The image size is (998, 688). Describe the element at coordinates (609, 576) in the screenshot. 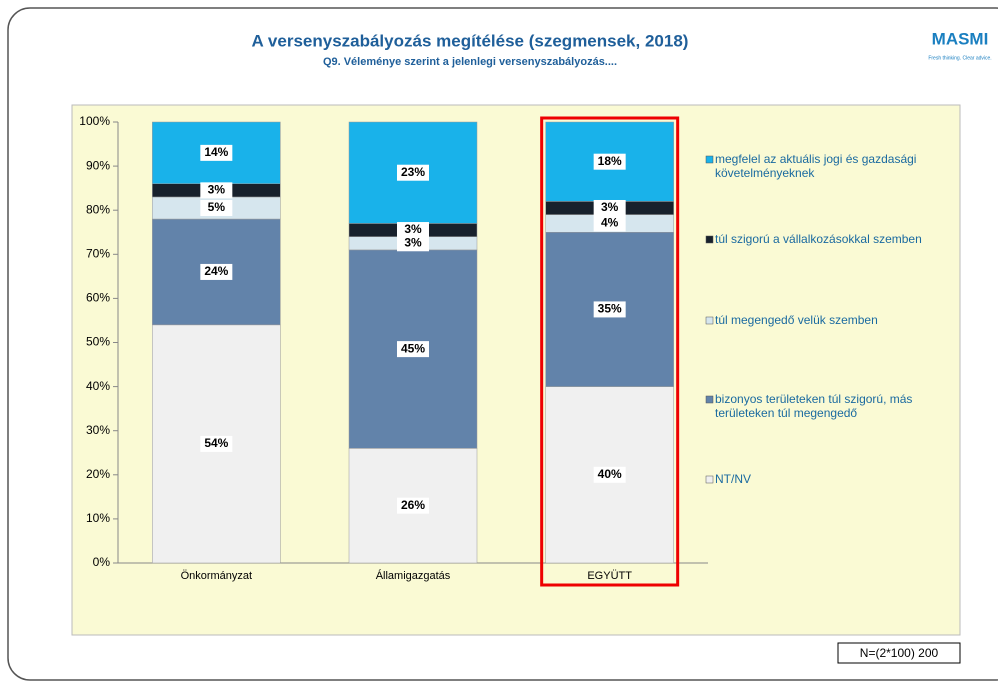

I see `x-tick-label: EGYÜTT` at that location.